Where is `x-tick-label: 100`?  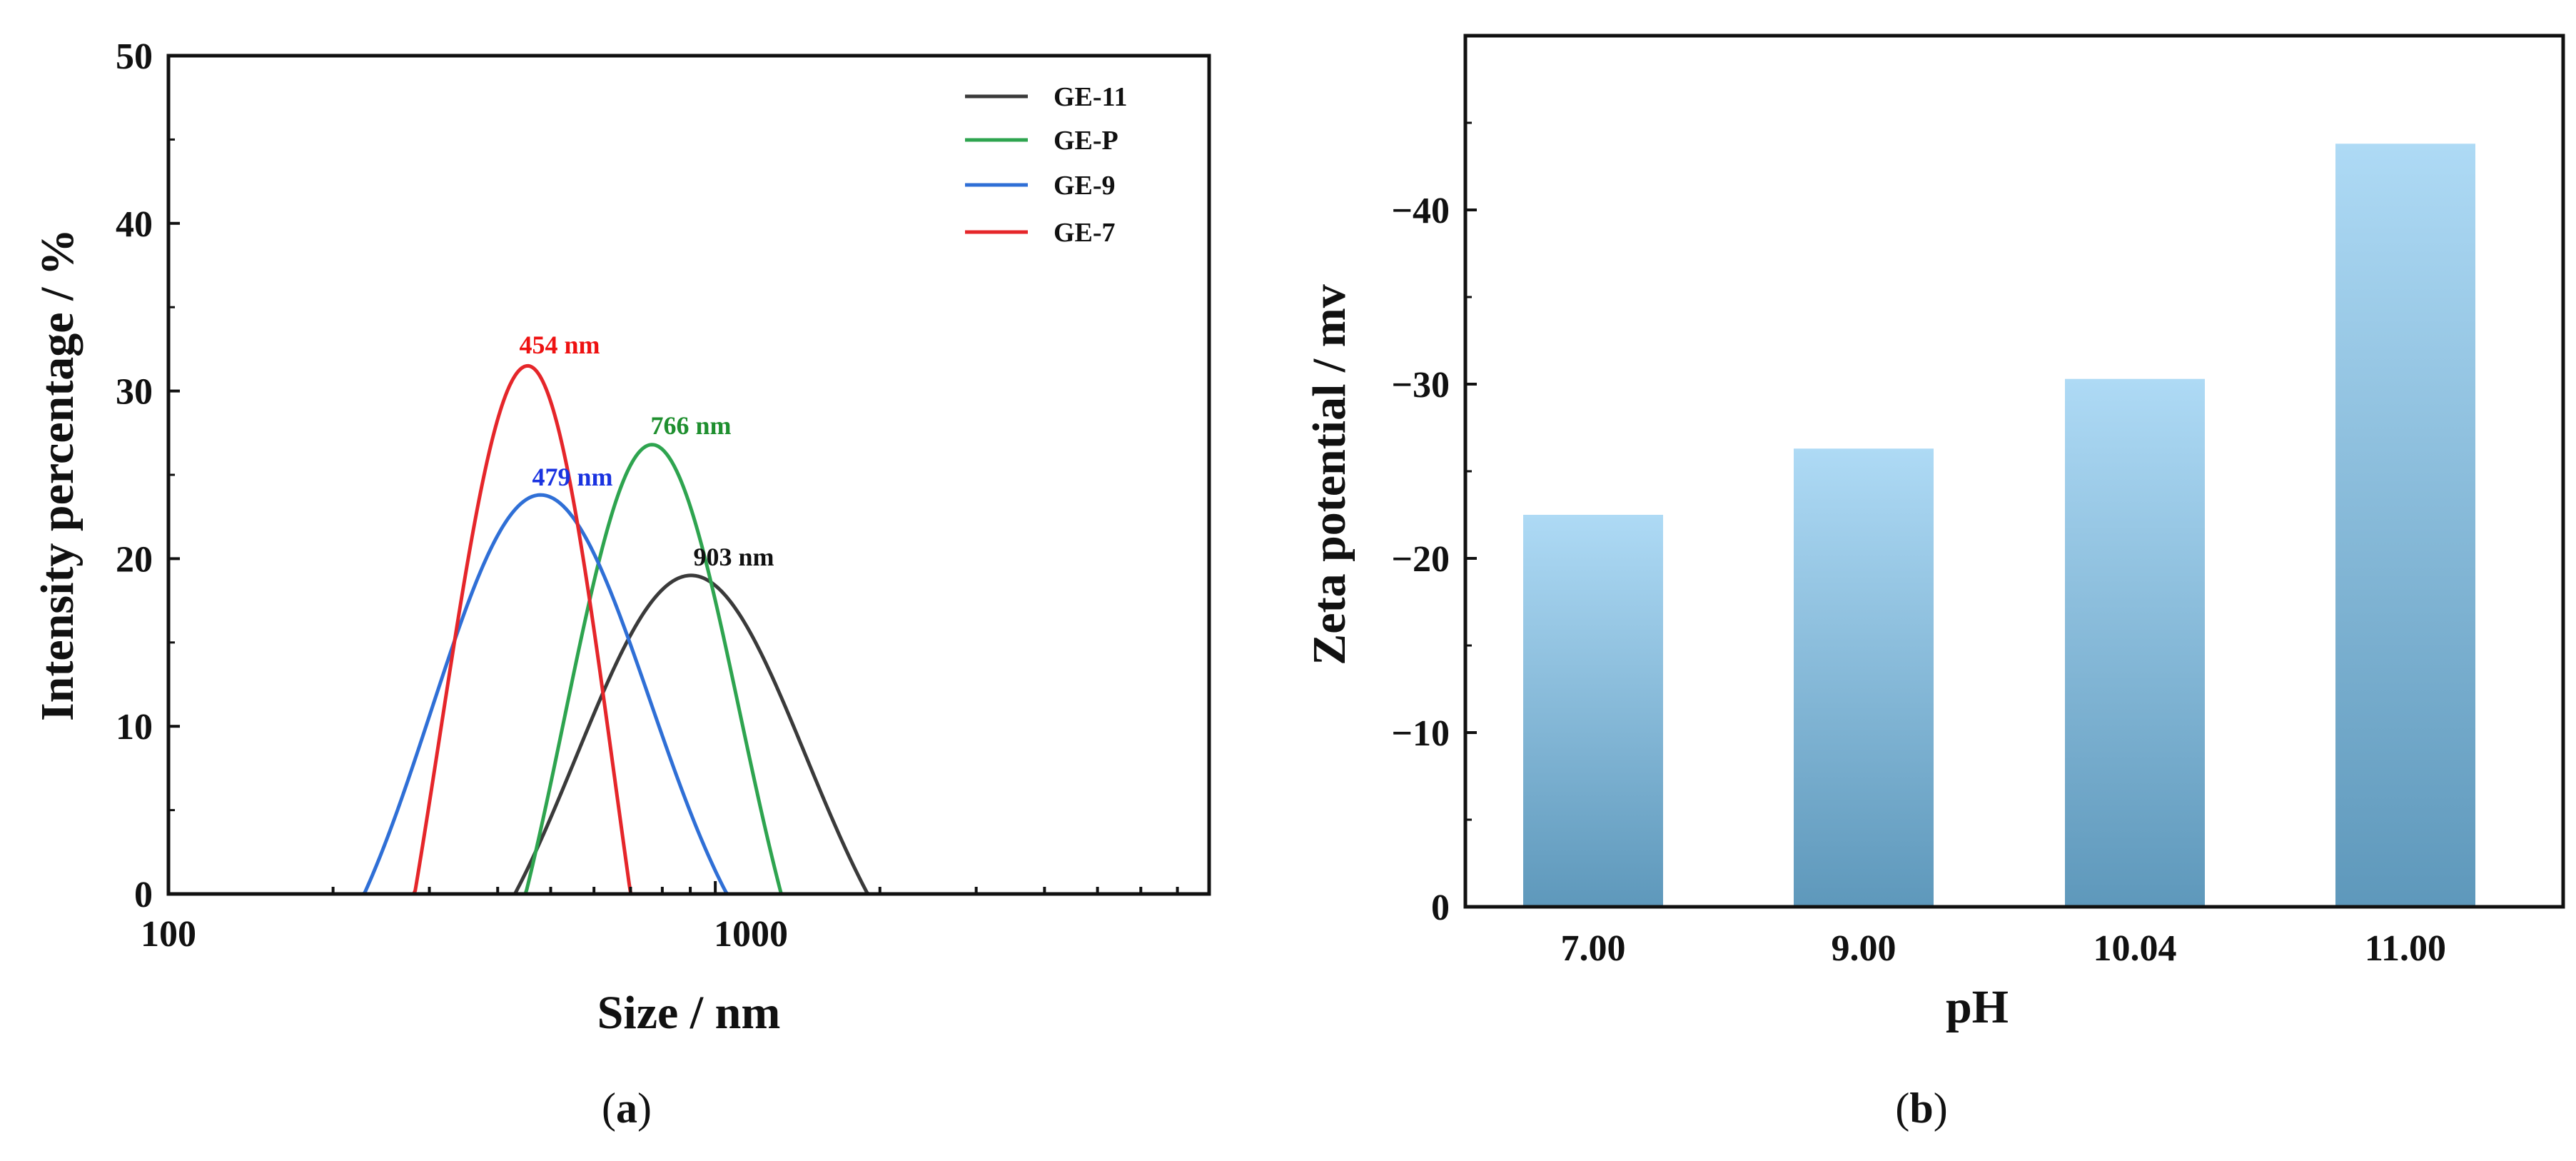
x-tick-label: 100 is located at coordinates (168, 934).